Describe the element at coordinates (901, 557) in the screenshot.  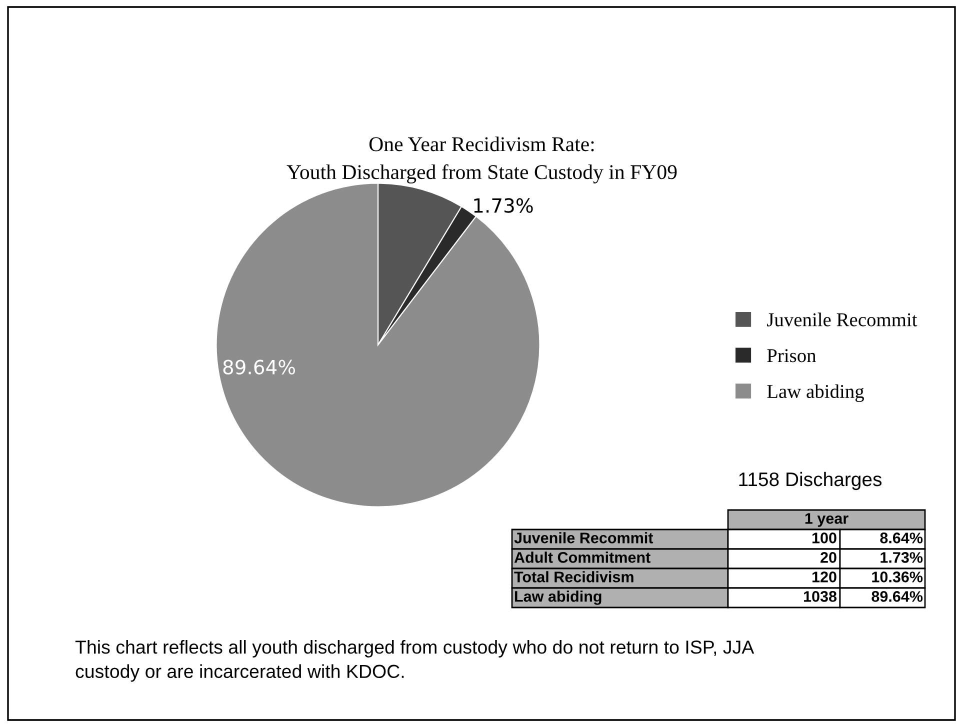
I see `text: 1.73%` at that location.